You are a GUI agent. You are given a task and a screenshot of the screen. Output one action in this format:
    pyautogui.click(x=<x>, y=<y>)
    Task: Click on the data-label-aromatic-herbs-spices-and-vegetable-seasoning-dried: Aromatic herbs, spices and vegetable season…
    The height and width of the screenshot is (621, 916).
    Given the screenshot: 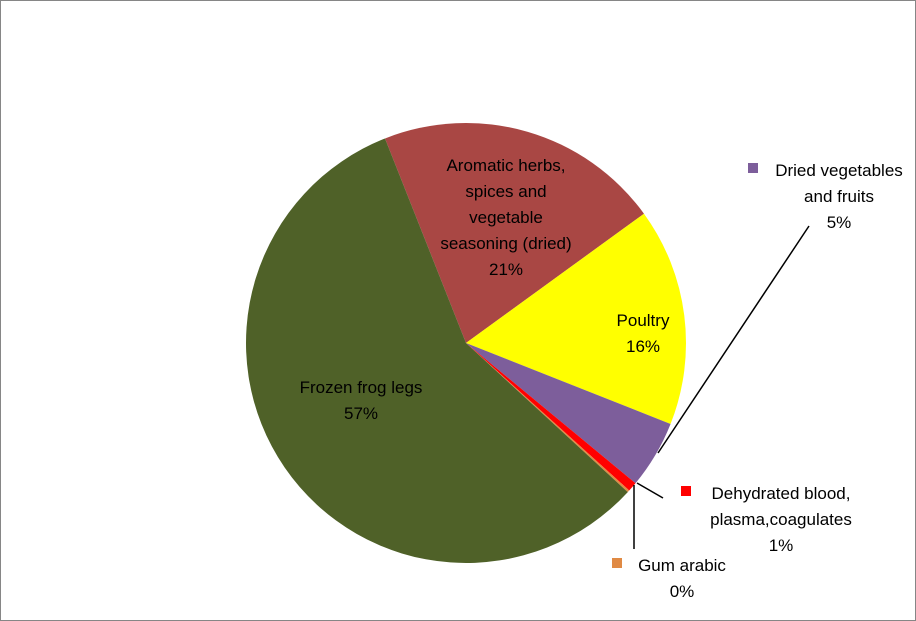 What is the action you would take?
    pyautogui.click(x=505, y=217)
    